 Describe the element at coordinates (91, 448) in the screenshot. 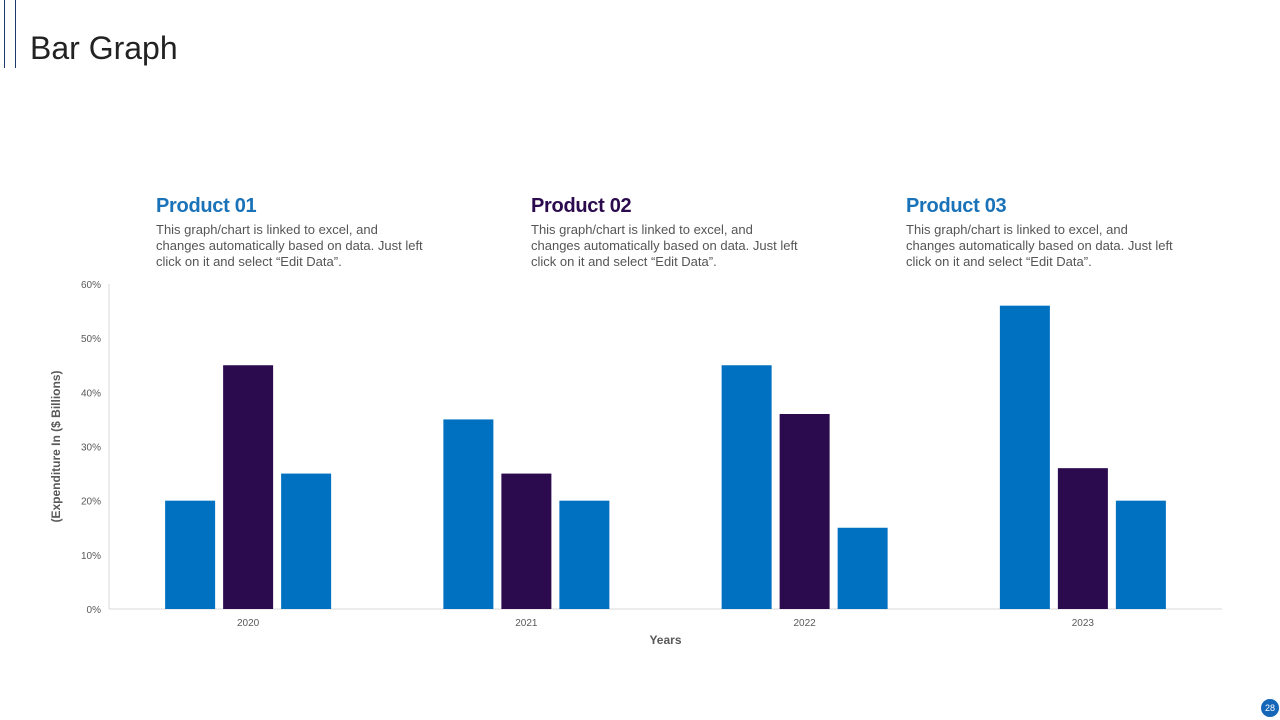

I see `y-tick-label: 30%` at that location.